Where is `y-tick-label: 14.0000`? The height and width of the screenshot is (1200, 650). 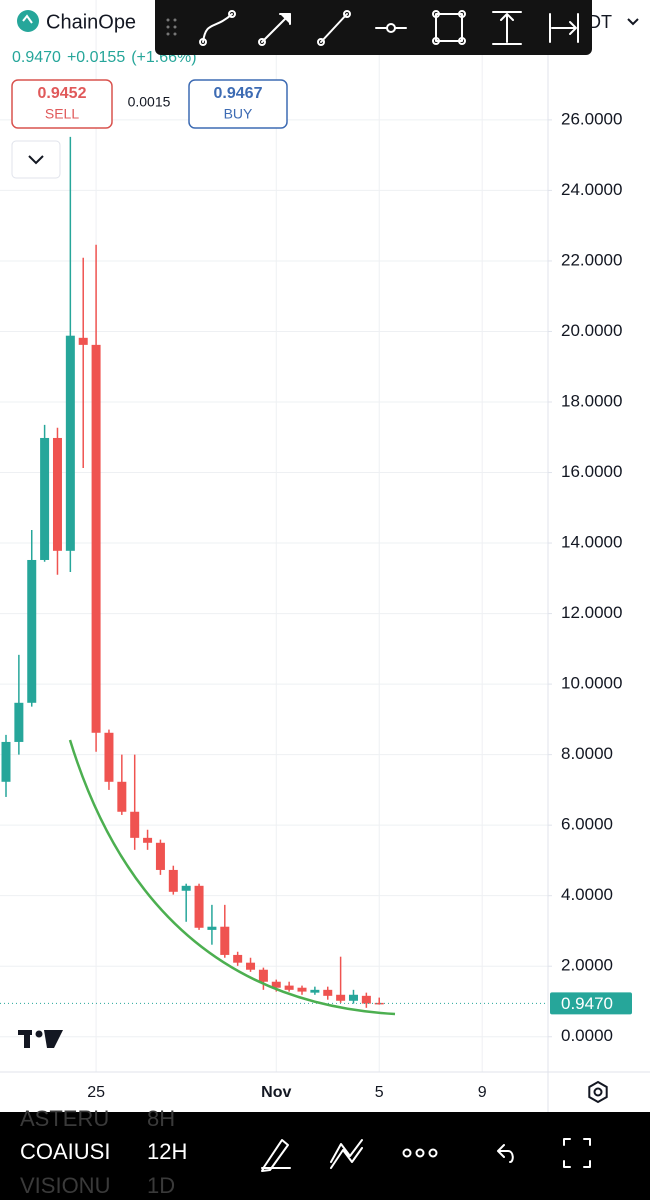
y-tick-label: 14.0000 is located at coordinates (591, 542).